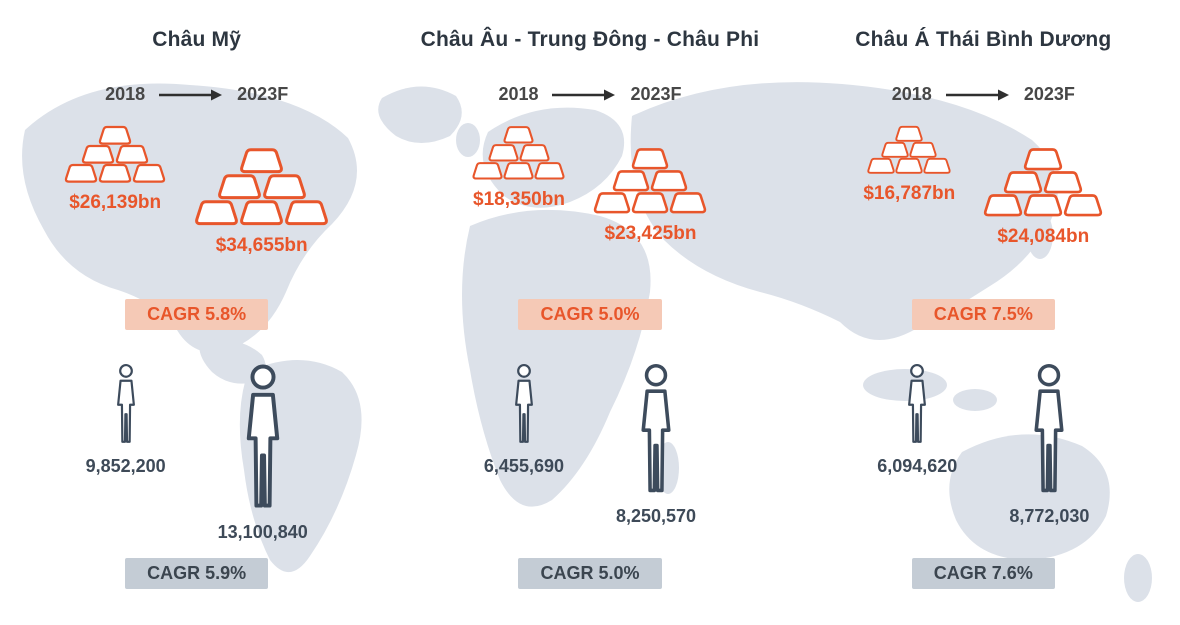 The width and height of the screenshot is (1180, 625). What do you see at coordinates (197, 573) in the screenshot?
I see `population-cagr-badge: CAGR 5.9%` at bounding box center [197, 573].